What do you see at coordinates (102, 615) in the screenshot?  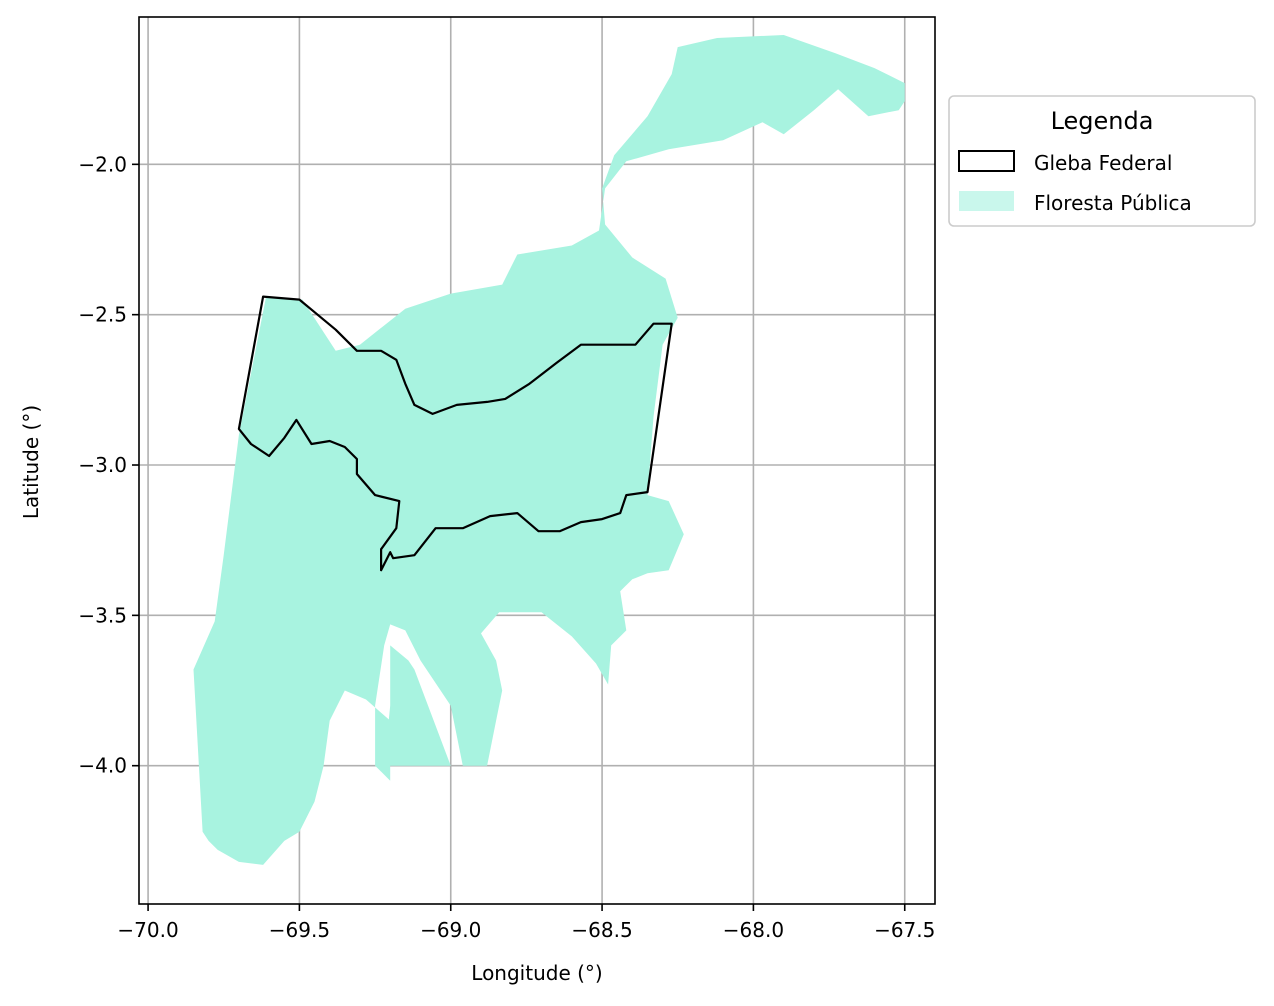 I see `y-tick-label-3: −3.5` at bounding box center [102, 615].